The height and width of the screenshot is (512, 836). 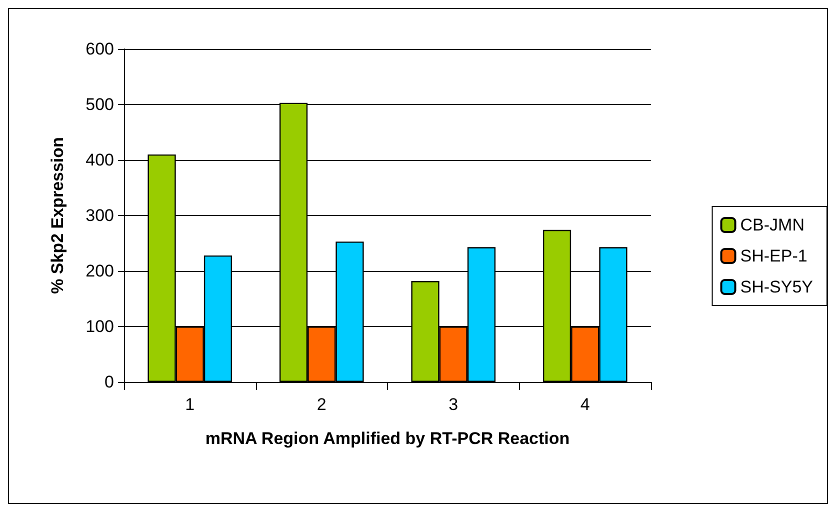 What do you see at coordinates (774, 256) in the screenshot?
I see `legend-label: SH-EP-1` at bounding box center [774, 256].